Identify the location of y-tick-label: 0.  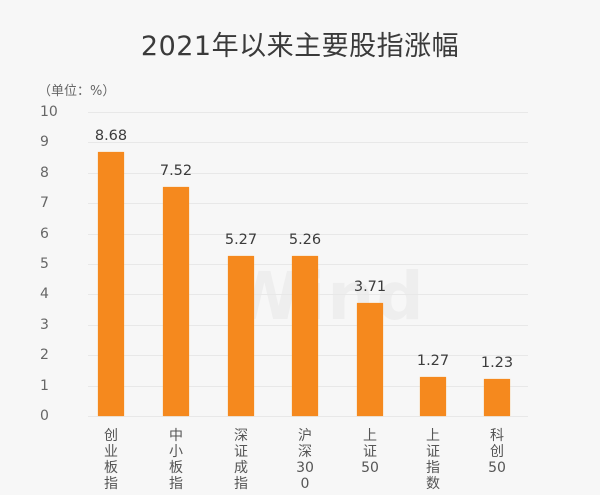
(44, 416).